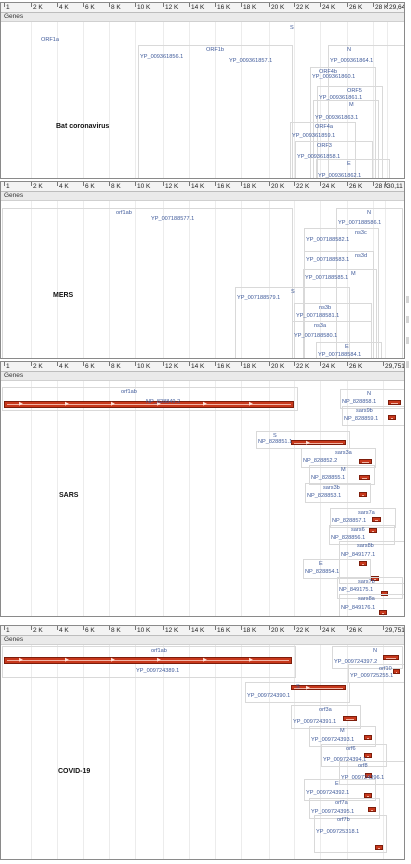  What do you see at coordinates (340, 176) in the screenshot?
I see `gene-accession-label: YP_009361862.1` at bounding box center [340, 176].